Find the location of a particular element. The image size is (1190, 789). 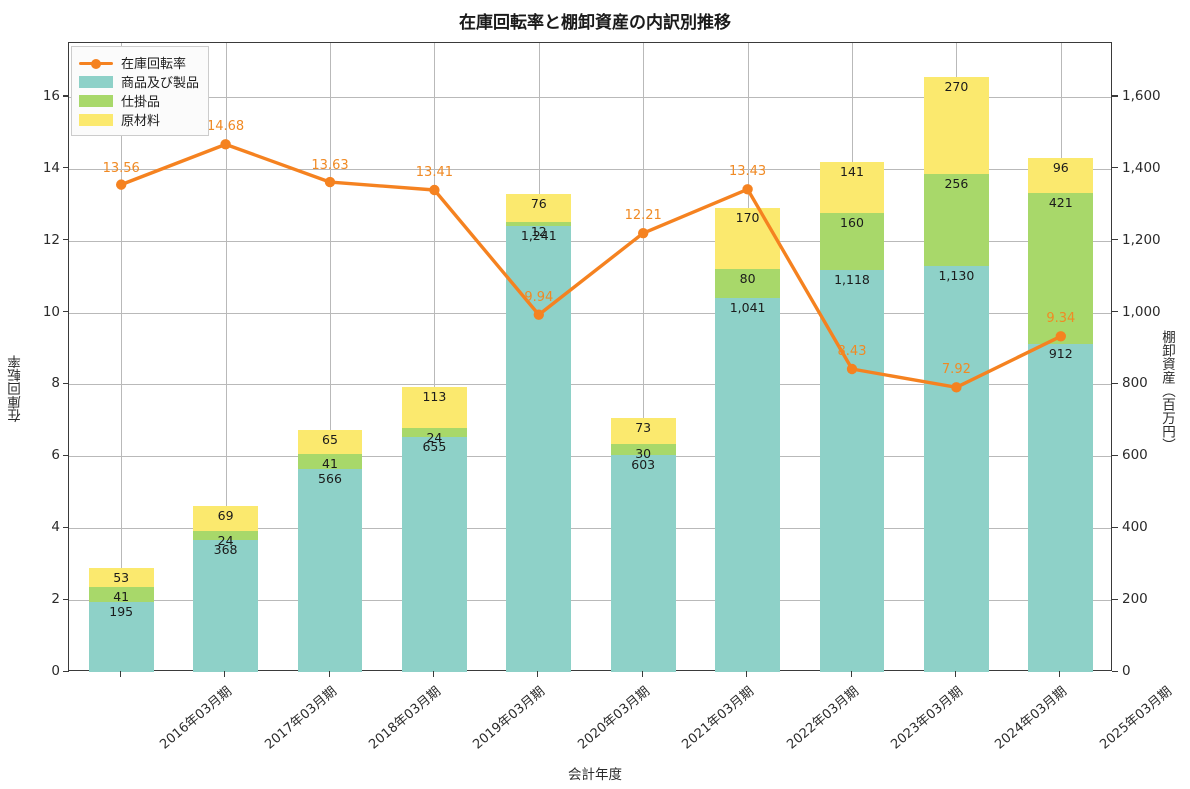

bar-value-label: 1,041 is located at coordinates (747, 307).